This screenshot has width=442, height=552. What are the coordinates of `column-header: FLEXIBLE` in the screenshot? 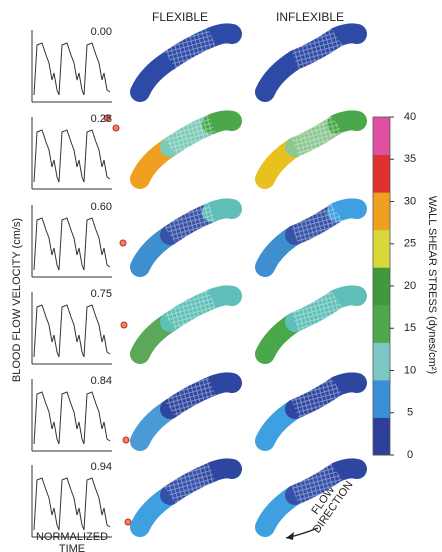 It's located at (180, 17).